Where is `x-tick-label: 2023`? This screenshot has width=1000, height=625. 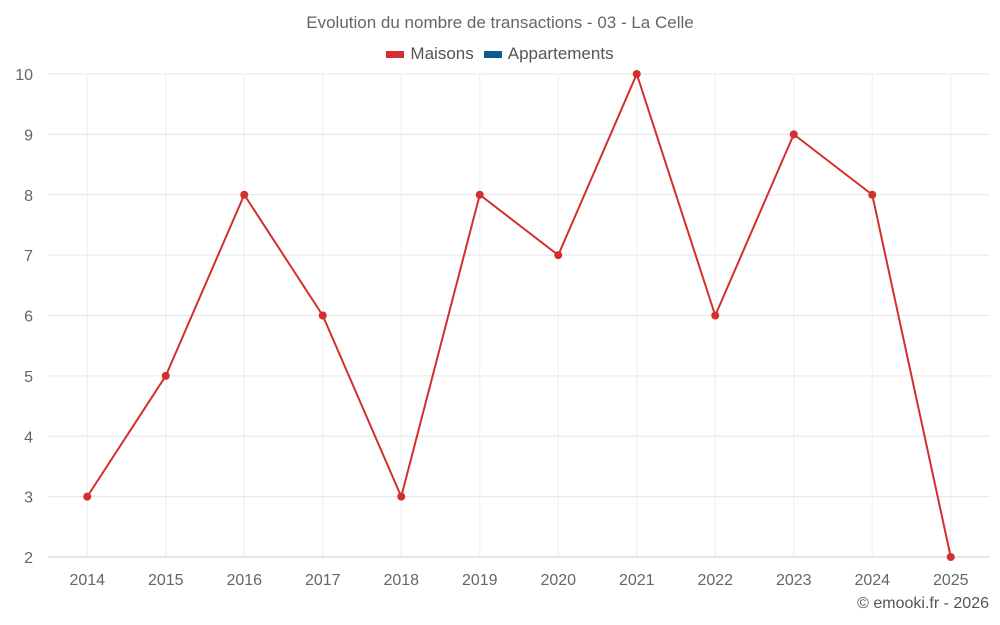 x-tick-label: 2023 is located at coordinates (794, 580).